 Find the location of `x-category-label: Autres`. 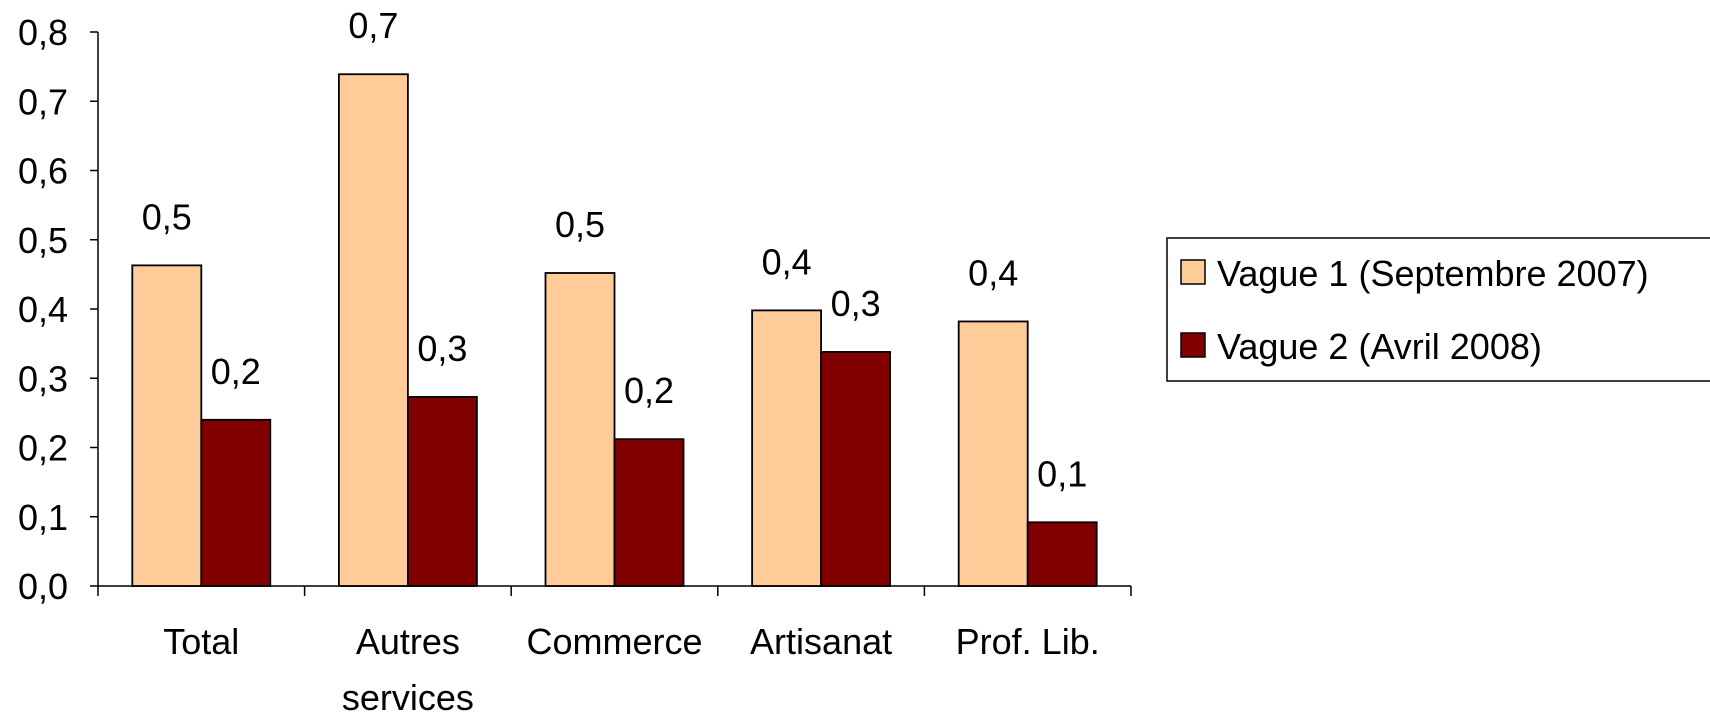

x-category-label: Autres is located at coordinates (408, 641).